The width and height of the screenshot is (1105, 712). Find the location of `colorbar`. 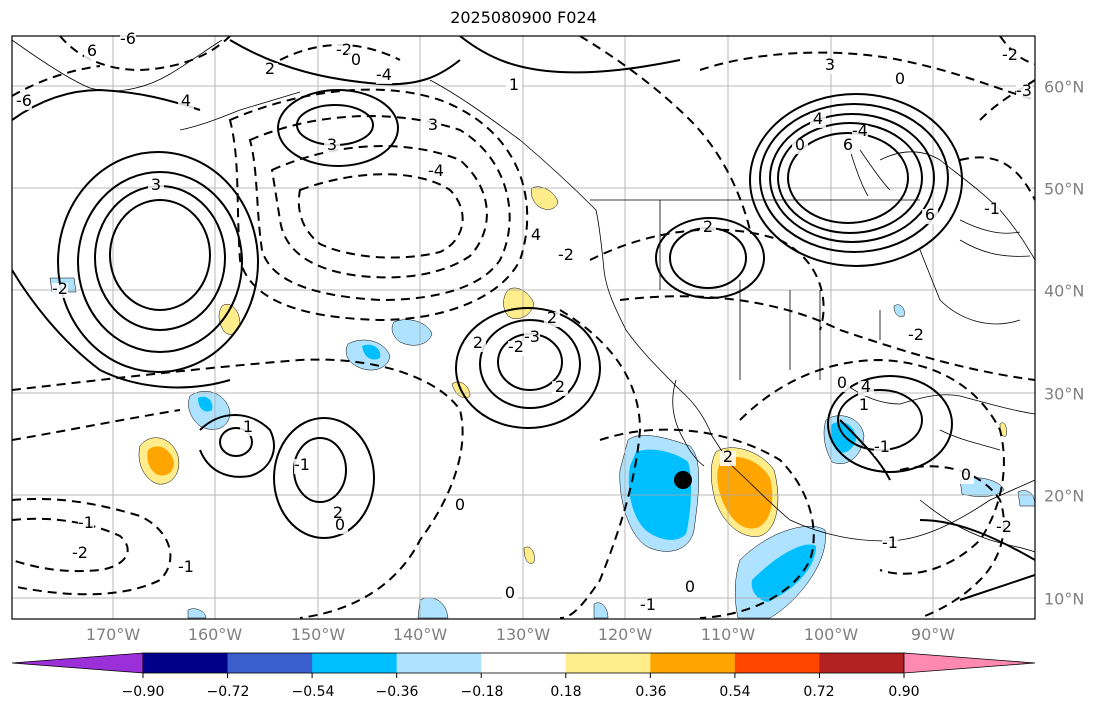

colorbar is located at coordinates (523, 665).